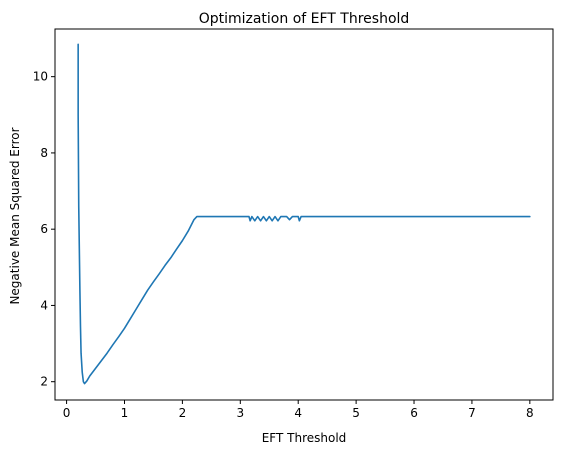 The height and width of the screenshot is (455, 562). I want to click on x-tick-label: 5, so click(356, 413).